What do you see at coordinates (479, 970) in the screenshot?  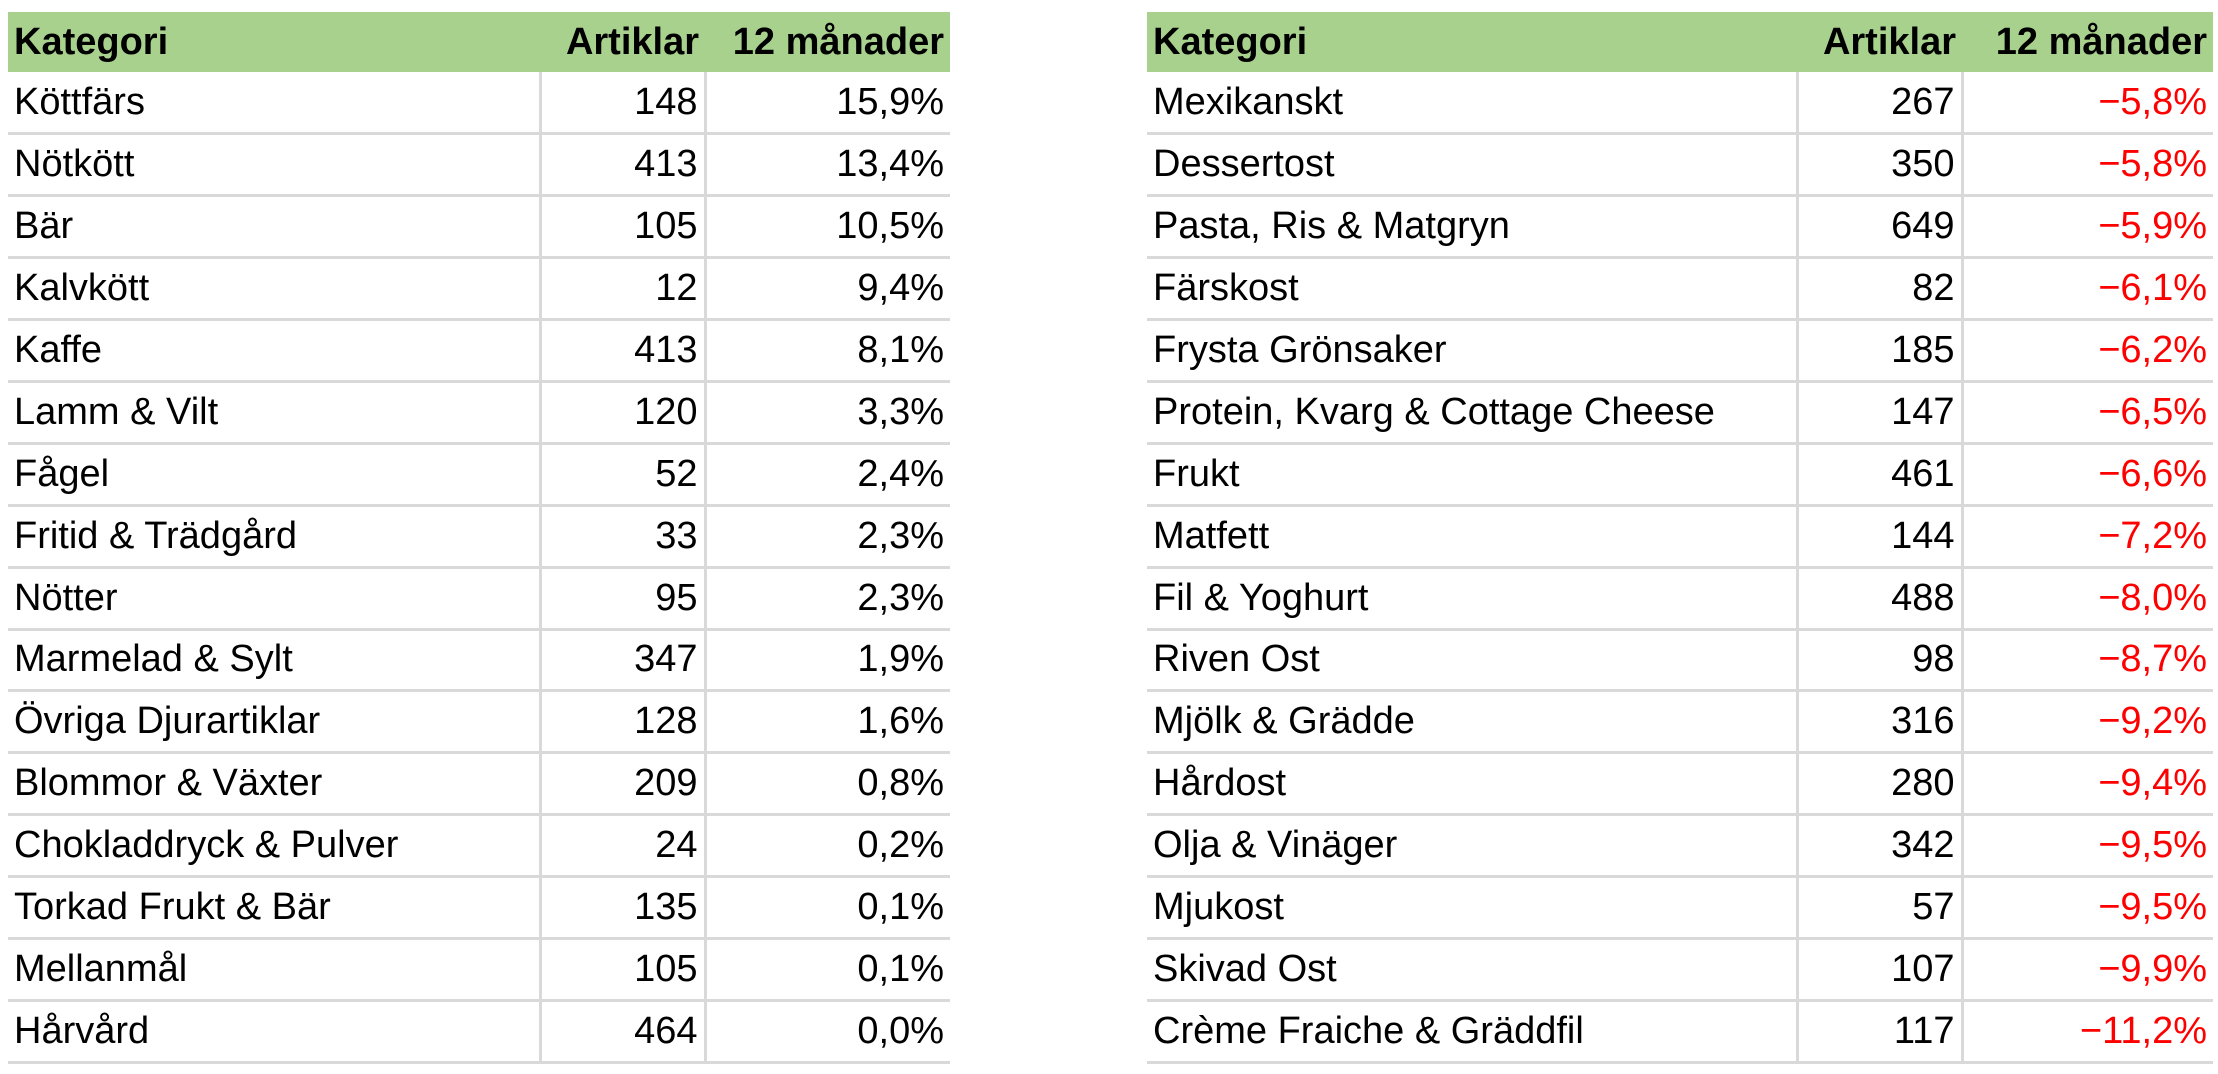 I see `table-row: Mellanmål 105 0,1%` at bounding box center [479, 970].